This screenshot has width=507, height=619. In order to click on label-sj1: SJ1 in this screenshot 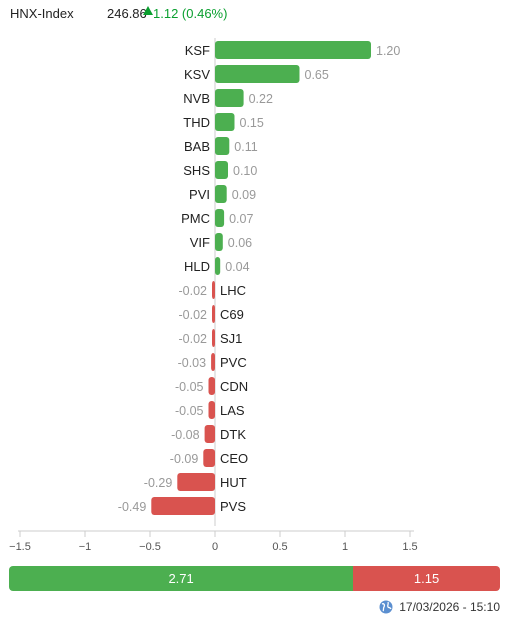, I will do `click(231, 338)`.